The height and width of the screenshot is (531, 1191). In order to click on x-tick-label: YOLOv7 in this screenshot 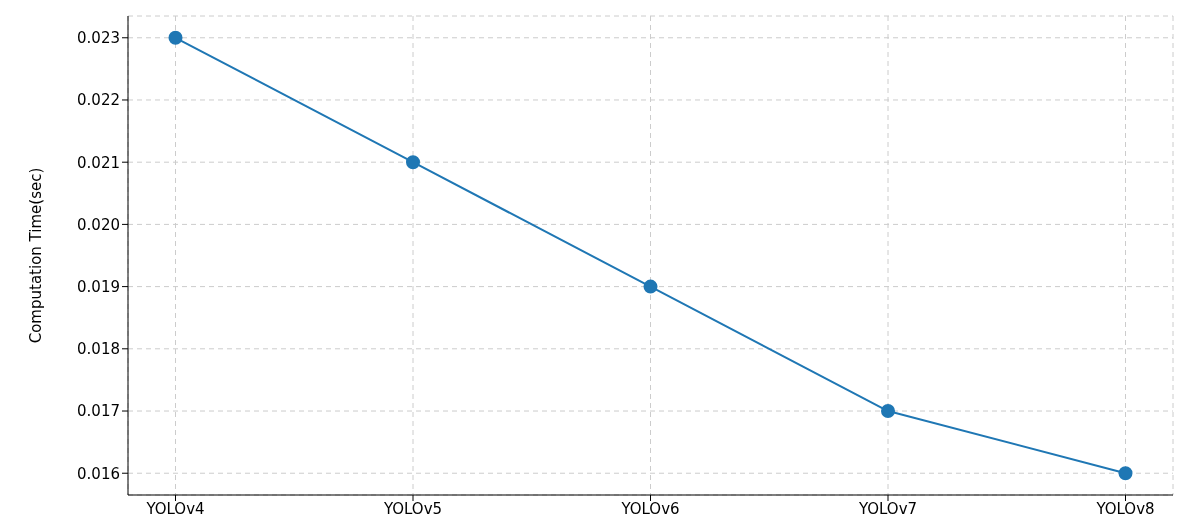, I will do `click(887, 508)`.